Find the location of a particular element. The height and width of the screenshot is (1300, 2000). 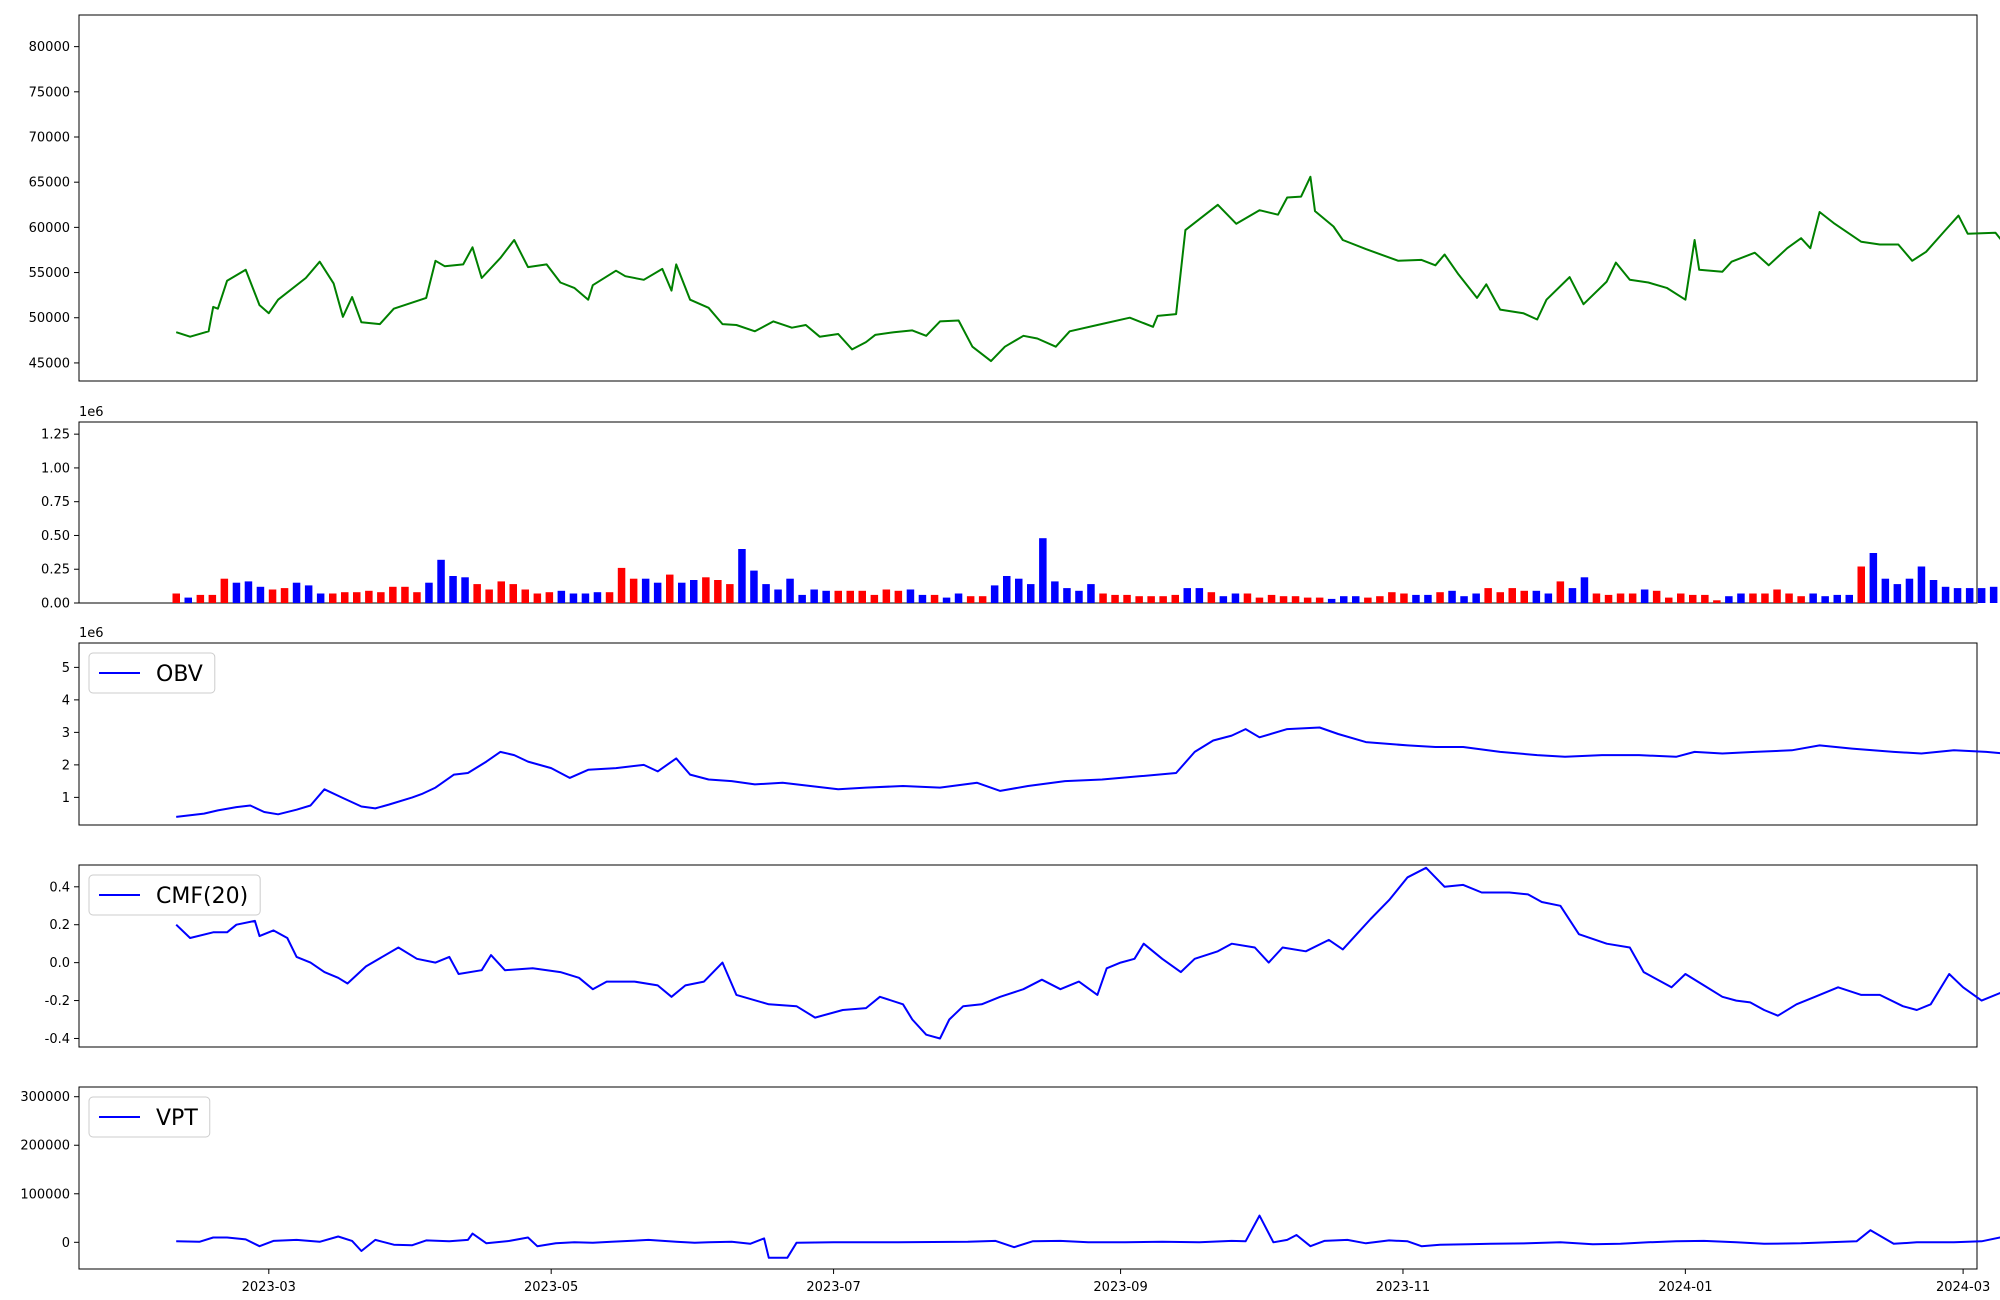

x-tick-label: 2024-01 is located at coordinates (1685, 1287).